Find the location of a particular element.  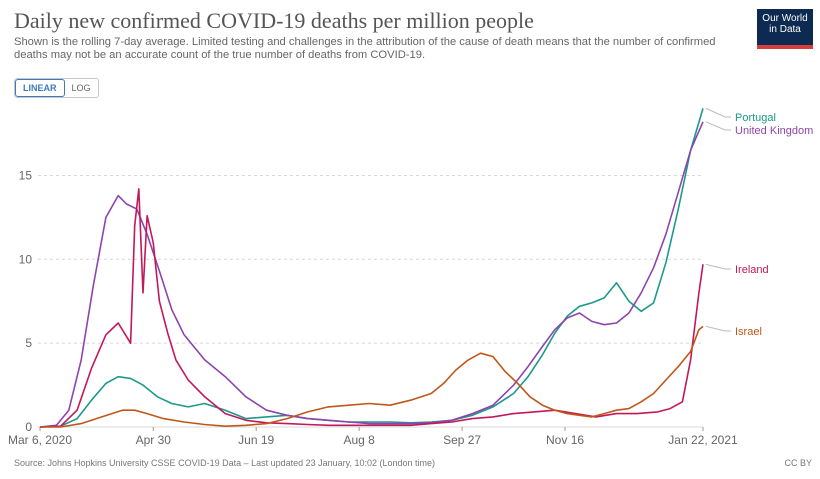

legend-label-portugal: Portugal is located at coordinates (755, 118).